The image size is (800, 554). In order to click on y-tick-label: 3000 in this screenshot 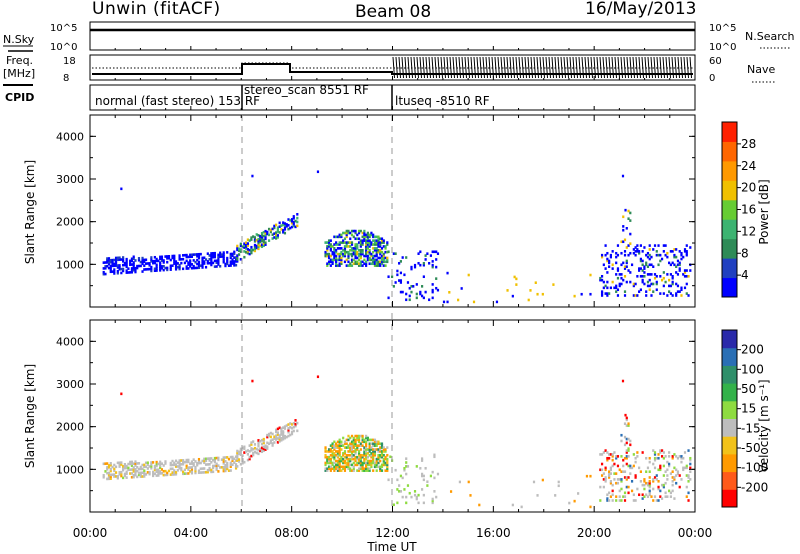, I will do `click(70, 179)`.